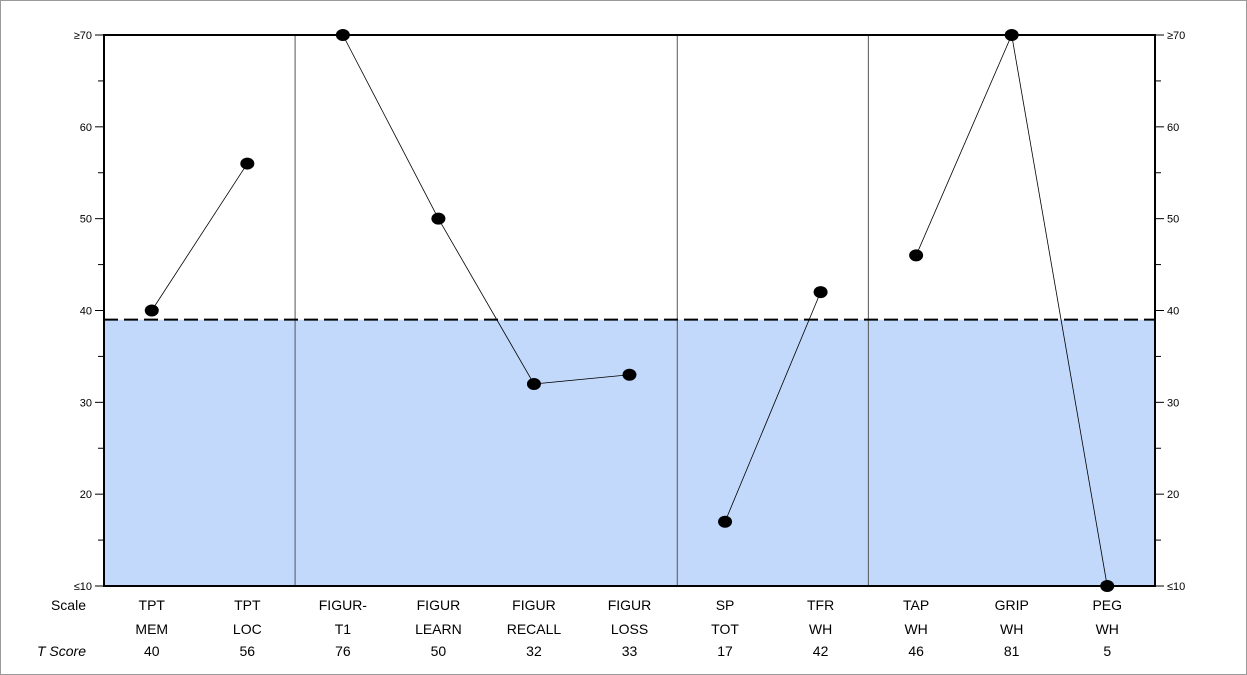 The image size is (1247, 675). What do you see at coordinates (343, 629) in the screenshot?
I see `scale-label-line2: T1` at bounding box center [343, 629].